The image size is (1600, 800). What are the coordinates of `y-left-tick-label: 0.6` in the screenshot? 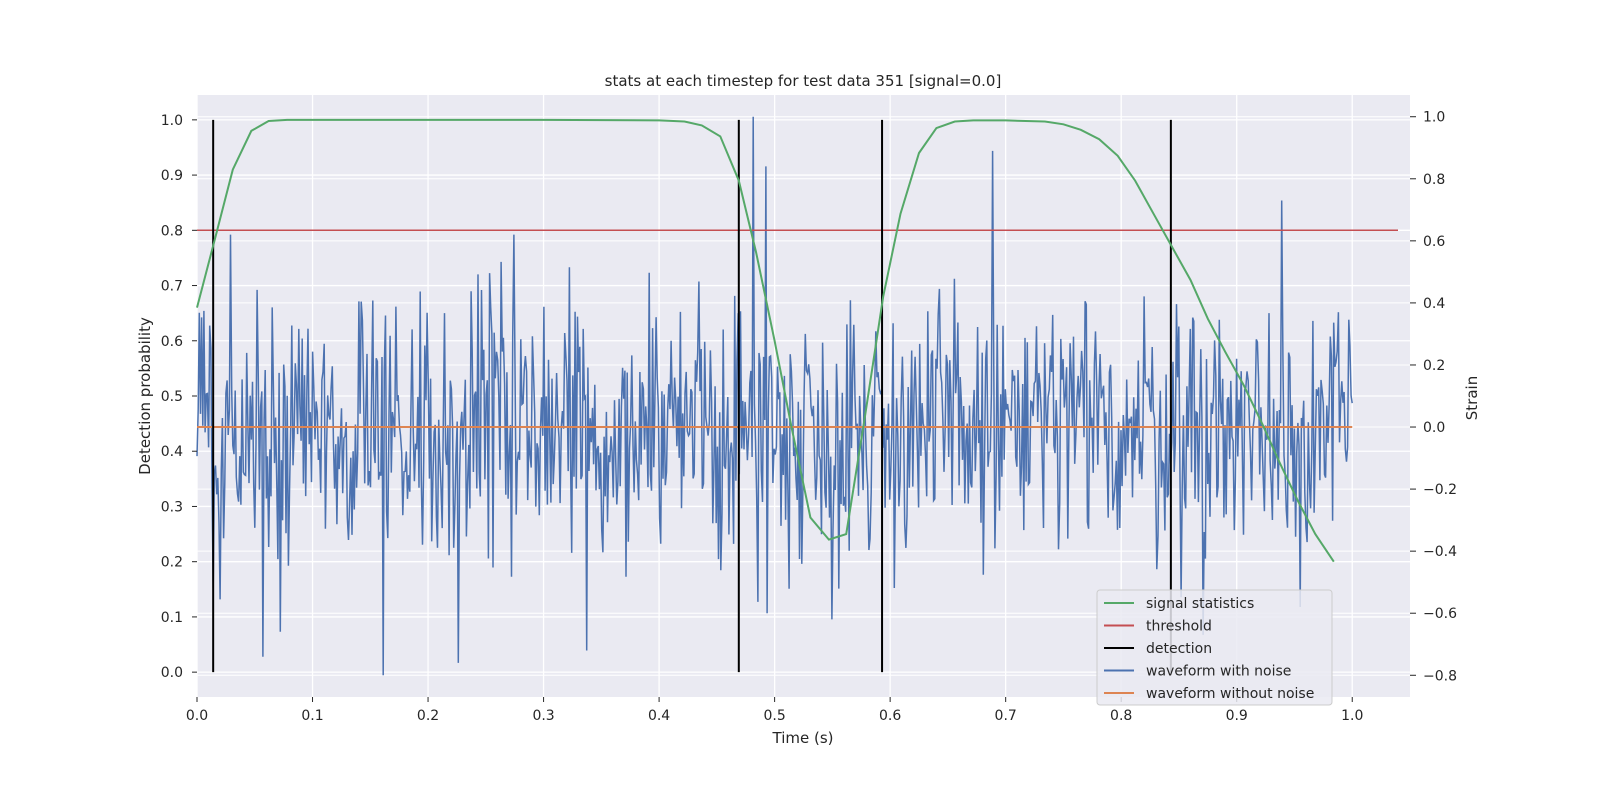 It's located at (172, 342).